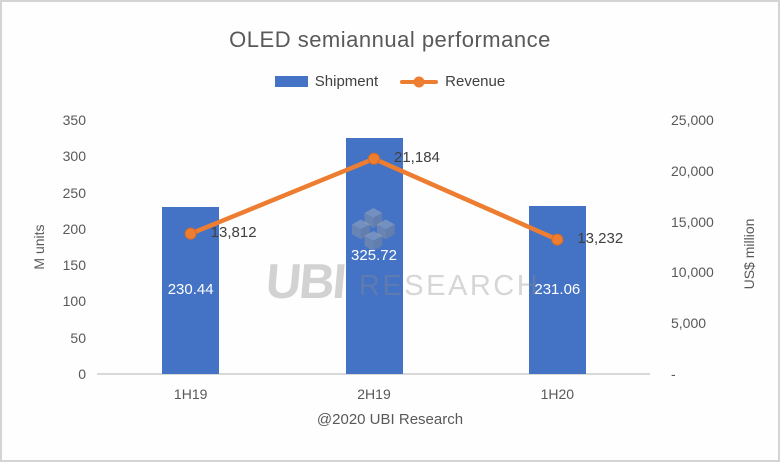 The height and width of the screenshot is (462, 780). Describe the element at coordinates (689, 323) in the screenshot. I see `y2-axis-tick-5,000: 5,000` at that location.